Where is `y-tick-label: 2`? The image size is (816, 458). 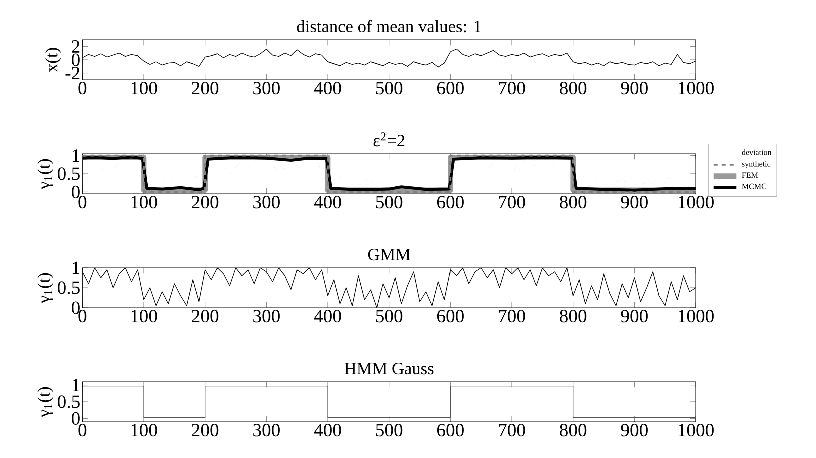
y-tick-label: 2 is located at coordinates (76, 46).